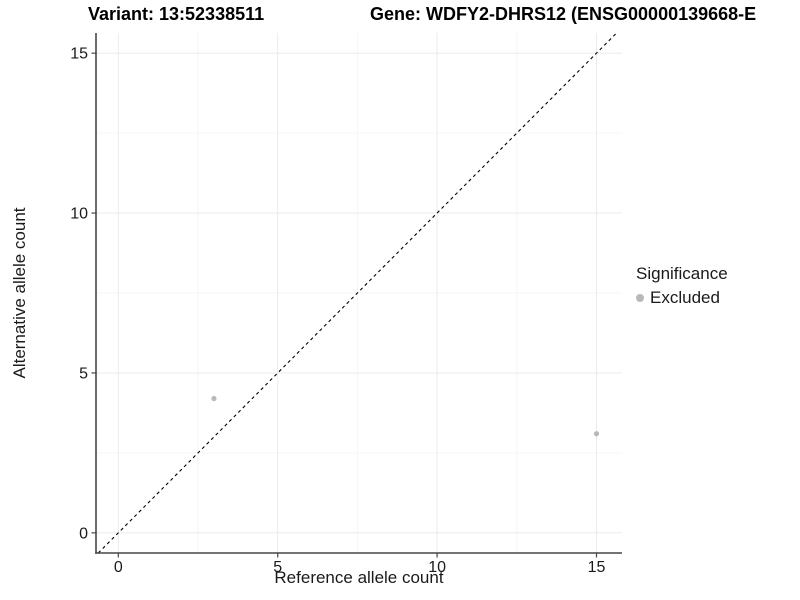 The width and height of the screenshot is (800, 600). What do you see at coordinates (359, 577) in the screenshot?
I see `x-axis-title: Reference allele count` at bounding box center [359, 577].